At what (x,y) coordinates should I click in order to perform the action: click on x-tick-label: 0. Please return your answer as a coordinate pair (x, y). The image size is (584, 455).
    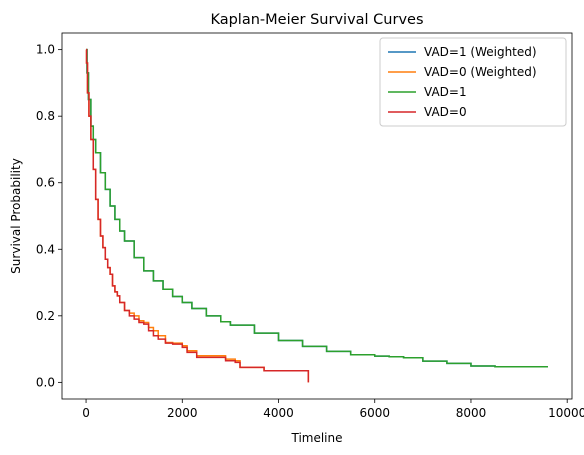
    Looking at the image, I should click on (86, 413).